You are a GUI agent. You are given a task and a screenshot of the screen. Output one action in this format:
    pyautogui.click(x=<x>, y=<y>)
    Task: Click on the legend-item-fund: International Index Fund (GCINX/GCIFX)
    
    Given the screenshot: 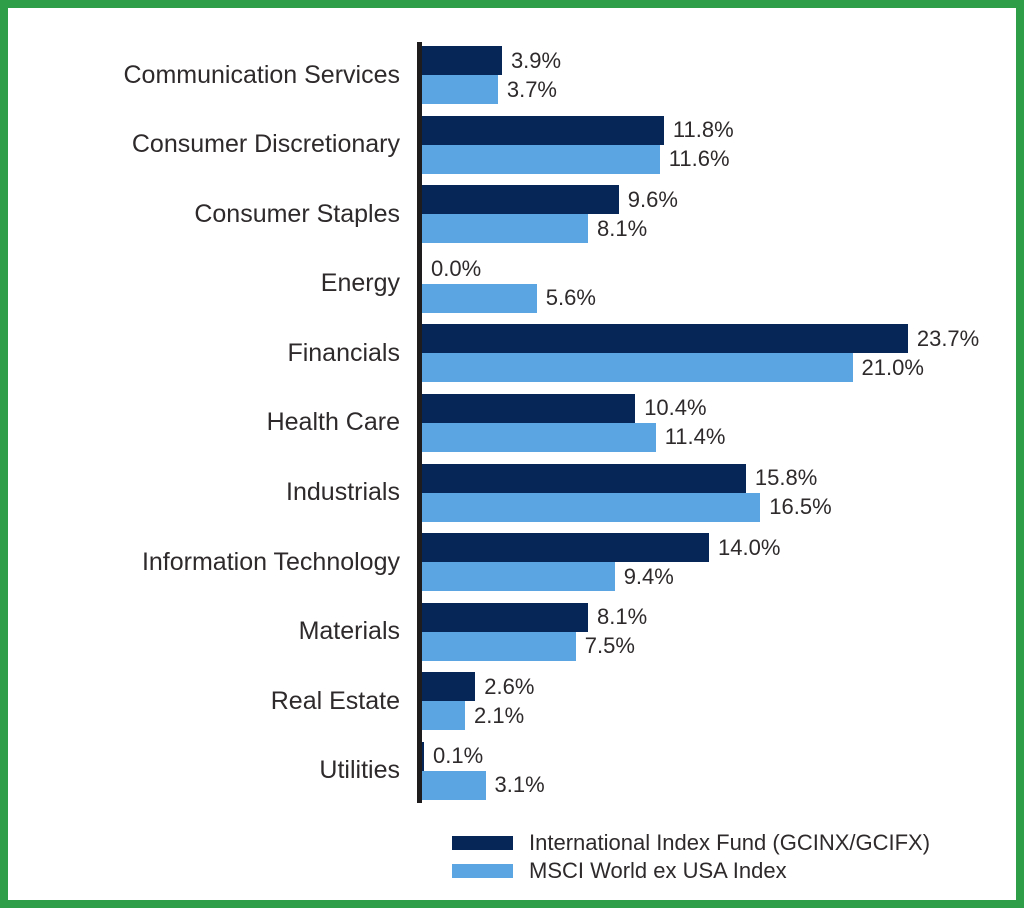 What is the action you would take?
    pyautogui.click(x=691, y=842)
    